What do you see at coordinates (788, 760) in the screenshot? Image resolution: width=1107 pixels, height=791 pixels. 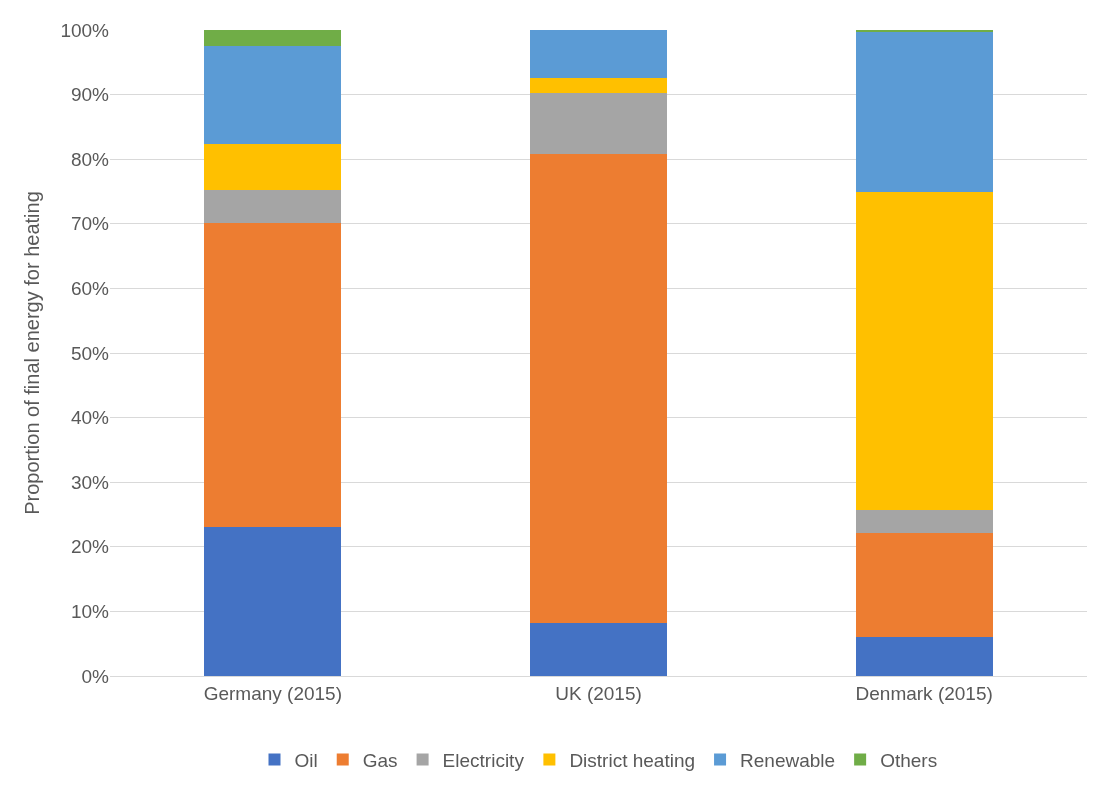 I see `legend-label: Renewable` at bounding box center [788, 760].